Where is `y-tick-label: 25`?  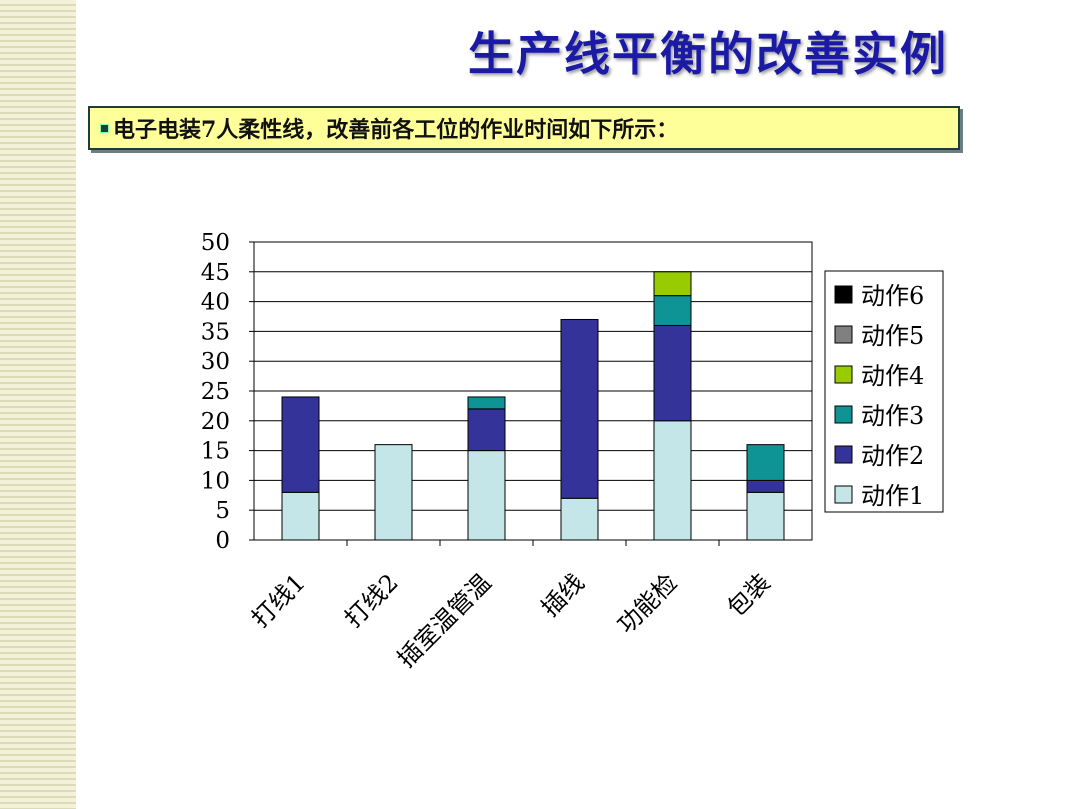 y-tick-label: 25 is located at coordinates (215, 392).